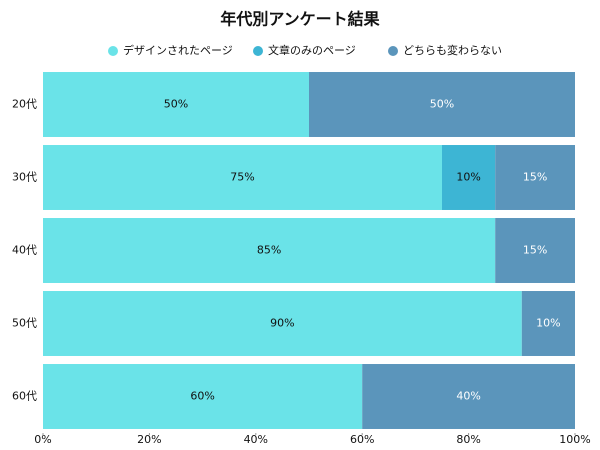 The width and height of the screenshot is (600, 450). What do you see at coordinates (24, 323) in the screenshot?
I see `y-tick-label: 50代` at bounding box center [24, 323].